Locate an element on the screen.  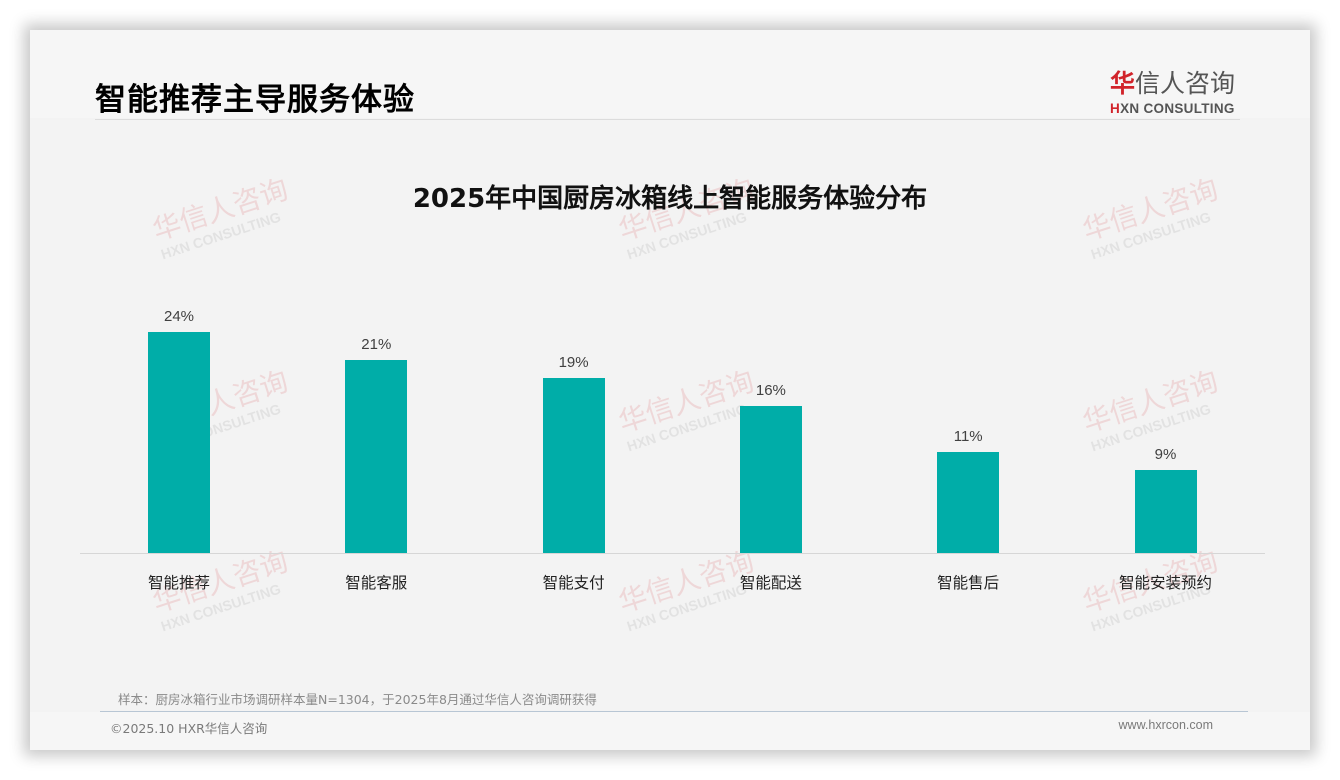
bar-value-label: 24% is located at coordinates (179, 317).